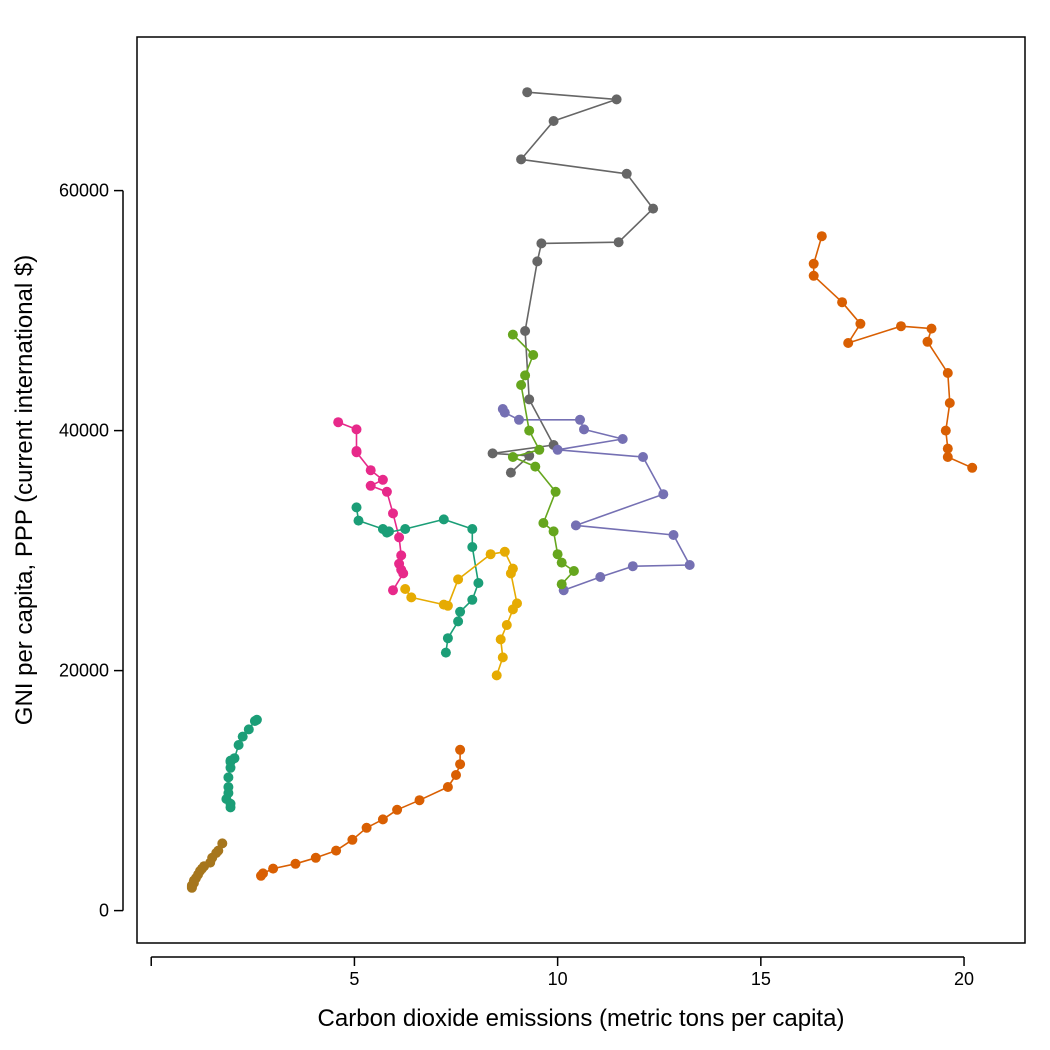 The width and height of the screenshot is (1050, 1050). What do you see at coordinates (84, 671) in the screenshot?
I see `y-tick-label: 20000` at bounding box center [84, 671].